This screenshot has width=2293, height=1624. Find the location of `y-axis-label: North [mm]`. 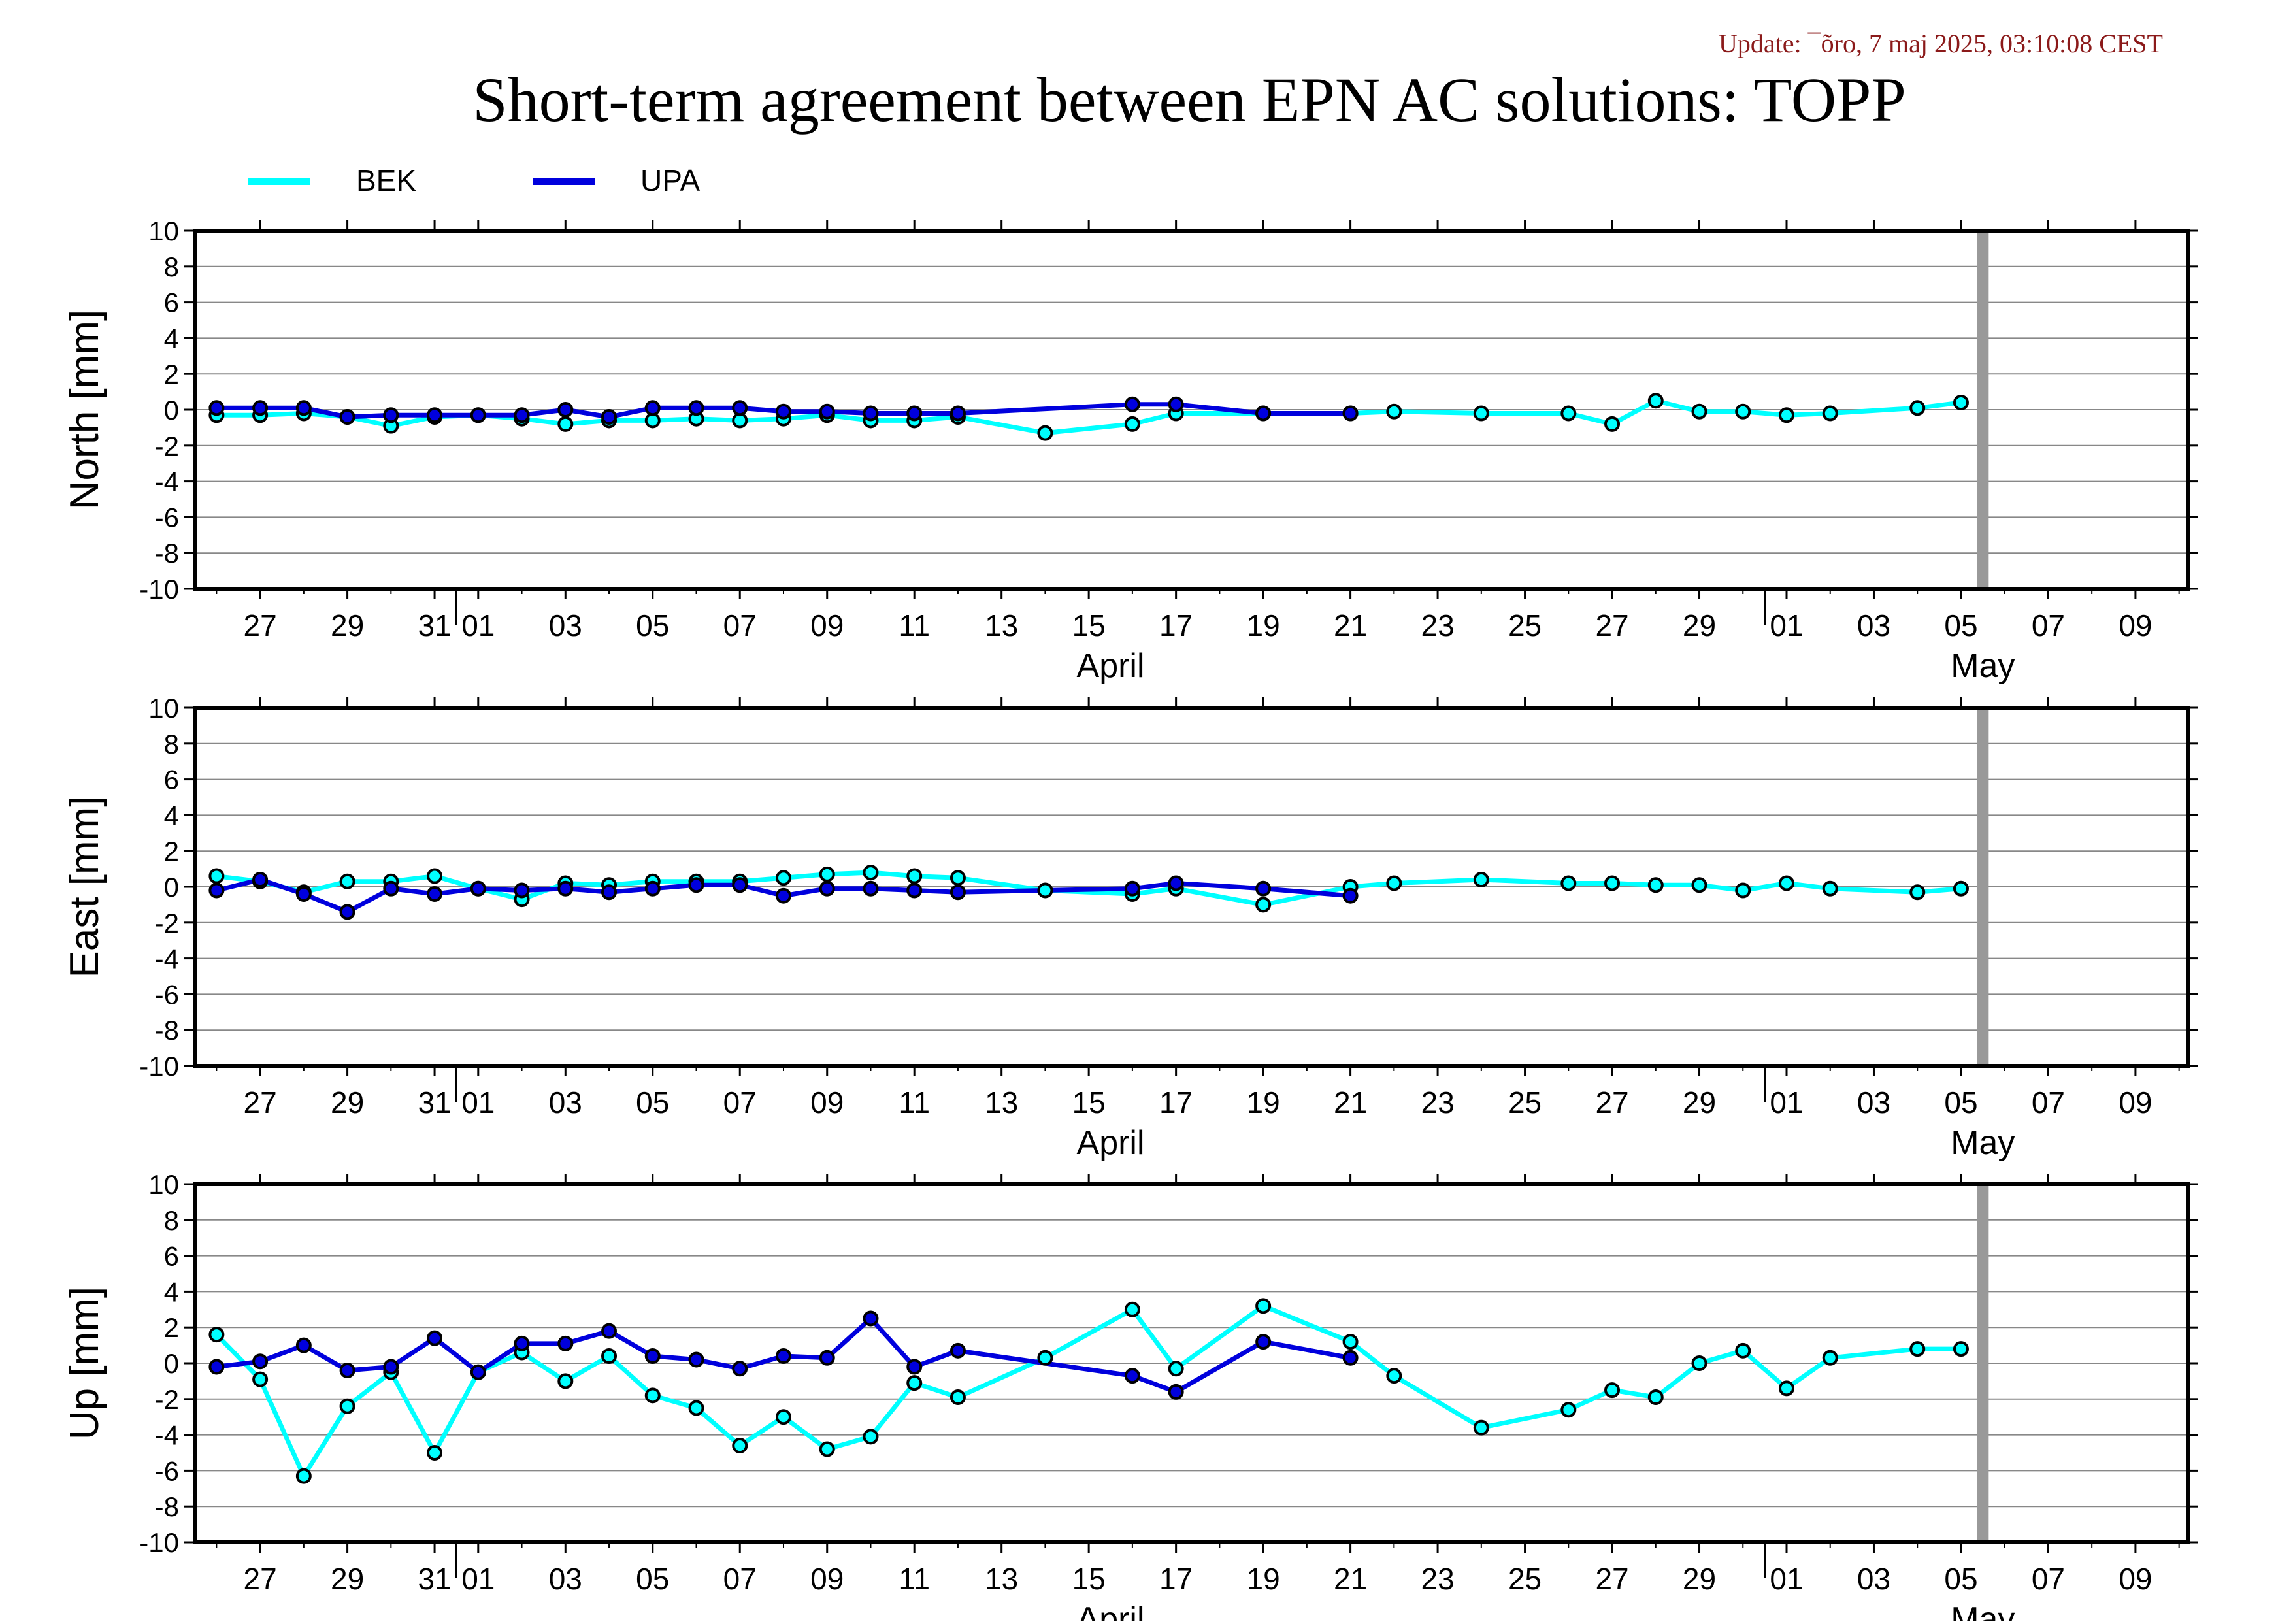

y-axis-label: North [mm] is located at coordinates (84, 410).